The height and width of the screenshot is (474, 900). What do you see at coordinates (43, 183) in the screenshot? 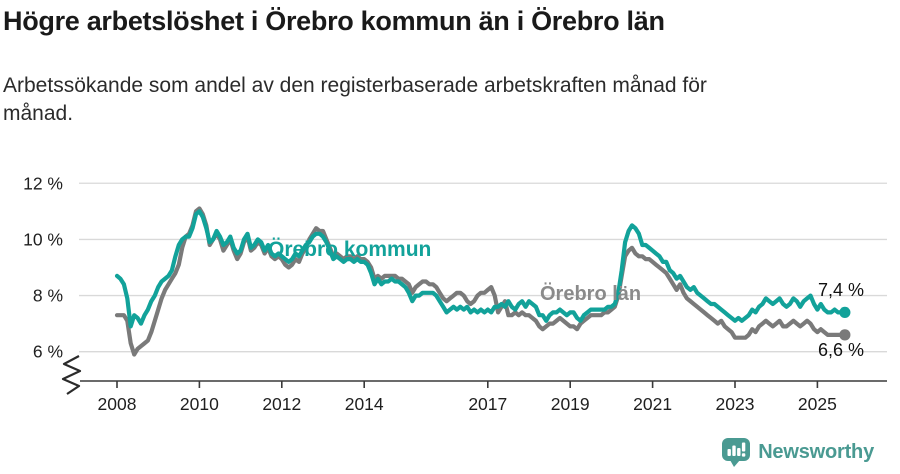
I see `y-tick-label-12: 12 %` at bounding box center [43, 183].